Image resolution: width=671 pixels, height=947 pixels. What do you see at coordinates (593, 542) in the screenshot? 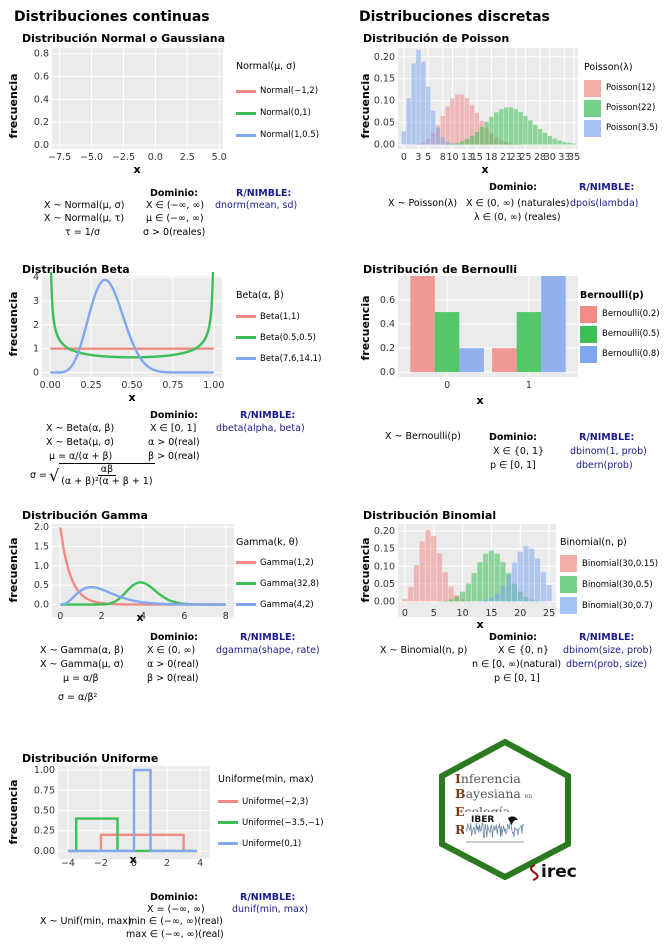
I see `binomial-legend-title: Binomial(n, p)` at bounding box center [593, 542].